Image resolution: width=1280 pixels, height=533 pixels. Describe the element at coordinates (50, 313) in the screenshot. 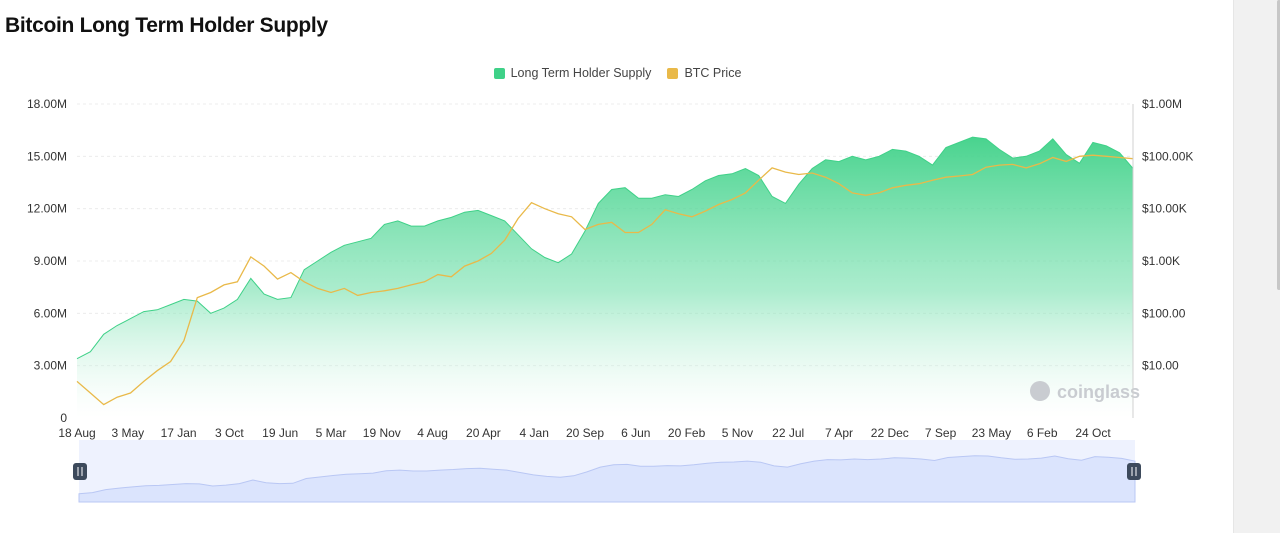

I see `y-left-tick-label: 6.00M` at that location.